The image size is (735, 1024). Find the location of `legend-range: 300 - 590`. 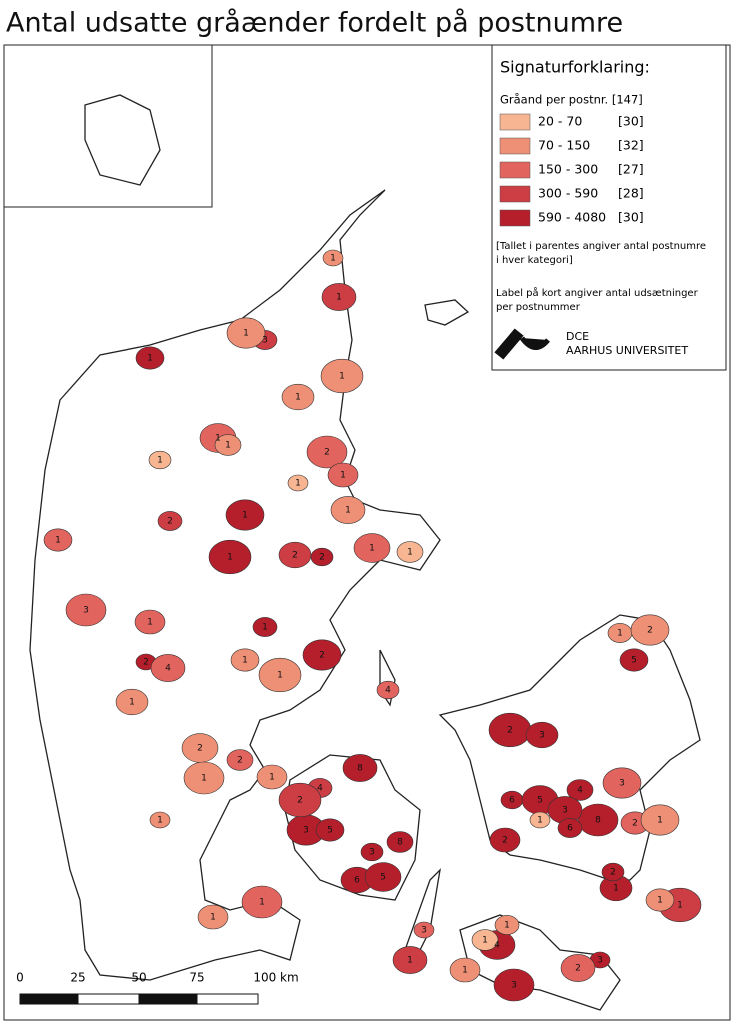

legend-range: 300 - 590 is located at coordinates (568, 193).